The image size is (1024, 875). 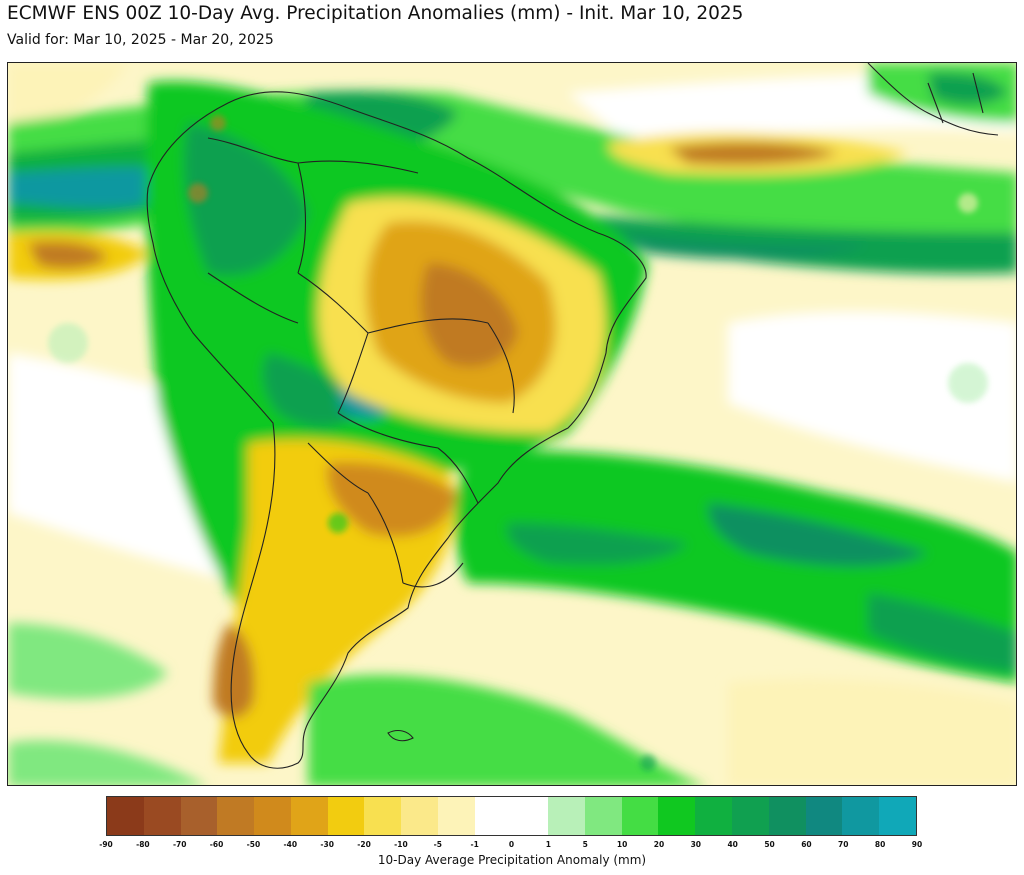 I want to click on colorbar-tick-label: 20, so click(x=659, y=844).